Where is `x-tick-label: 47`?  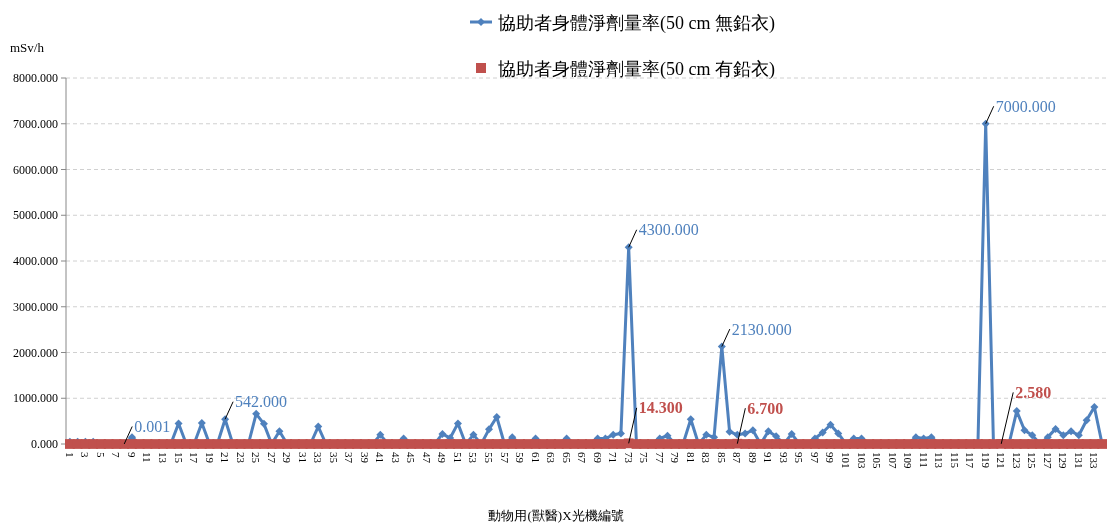 x-tick-label: 47 is located at coordinates (426, 458).